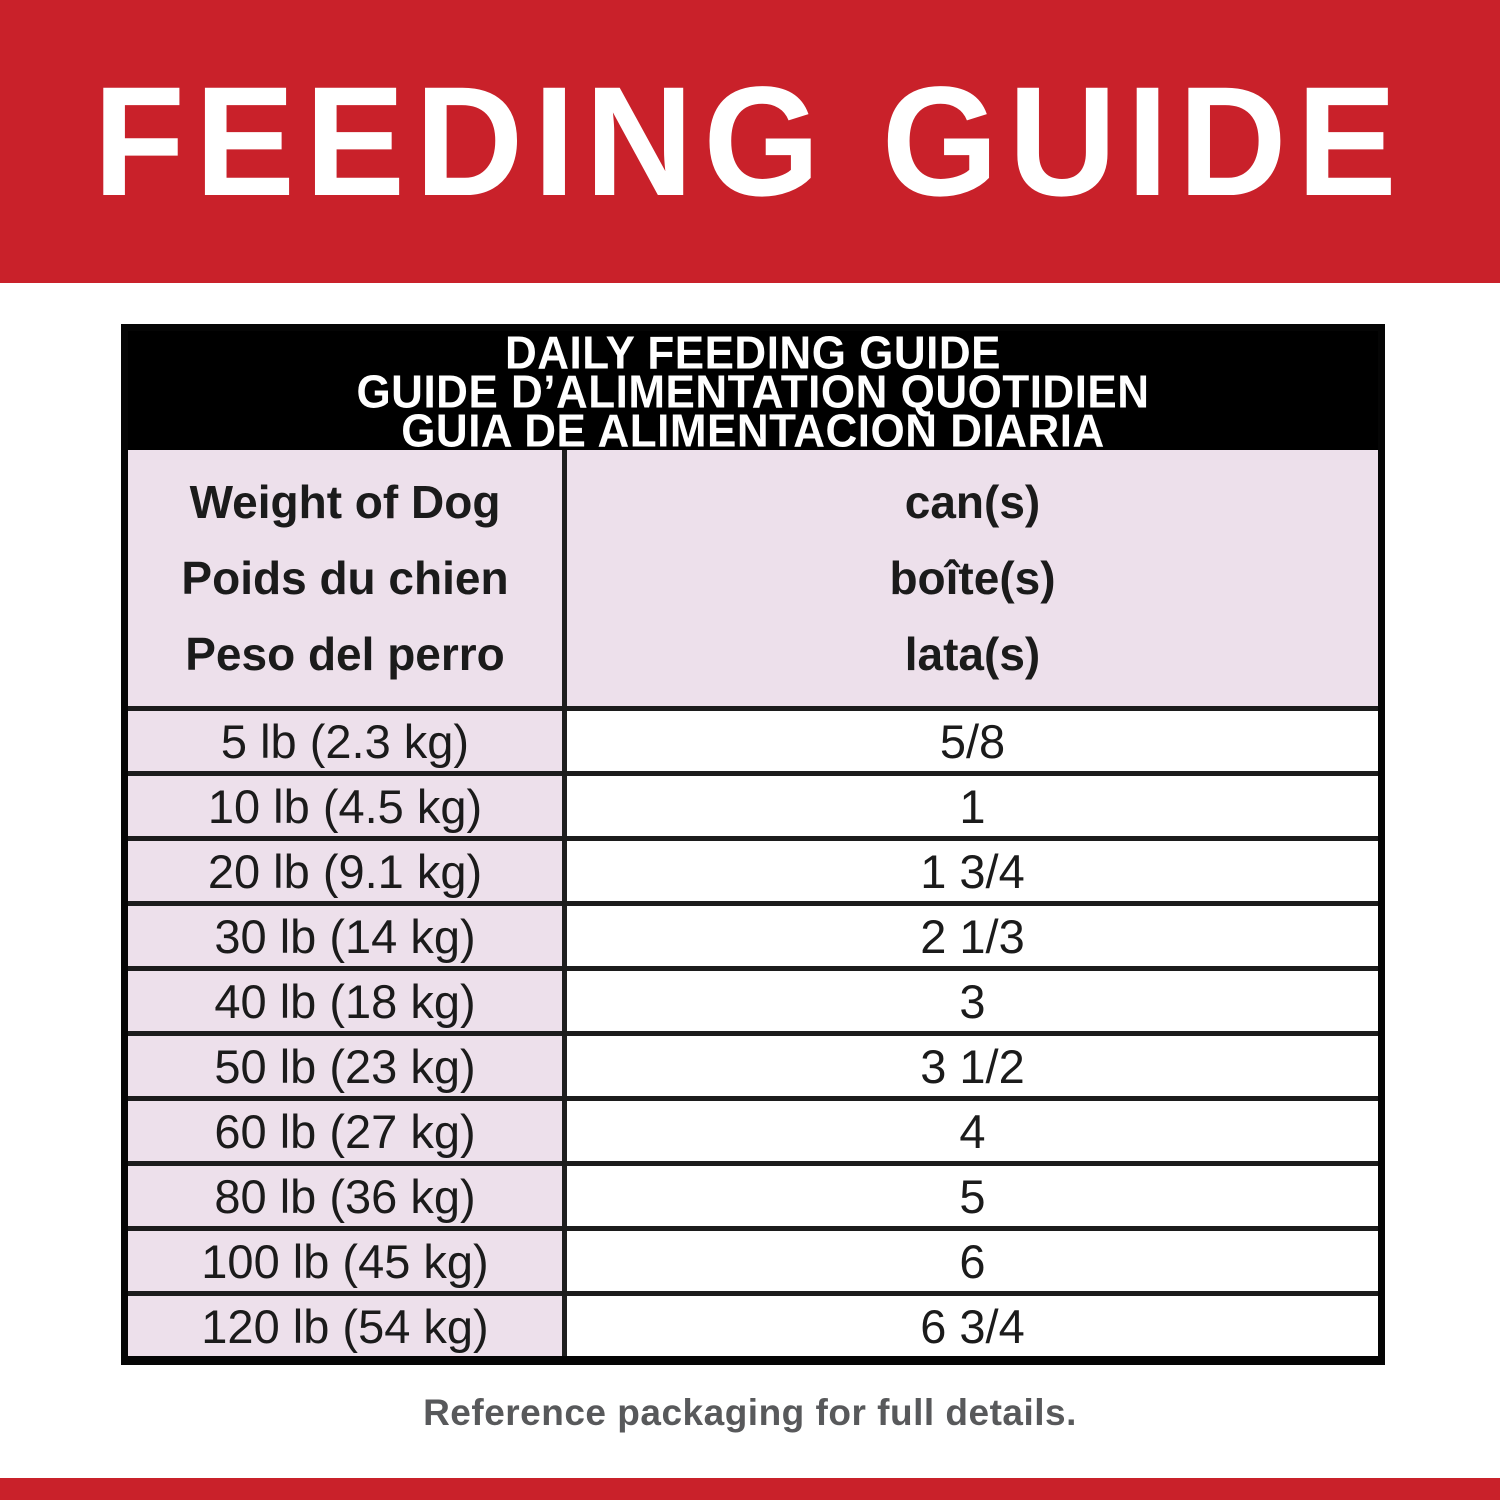  I want to click on cans-cell: 2 1/3, so click(972, 936).